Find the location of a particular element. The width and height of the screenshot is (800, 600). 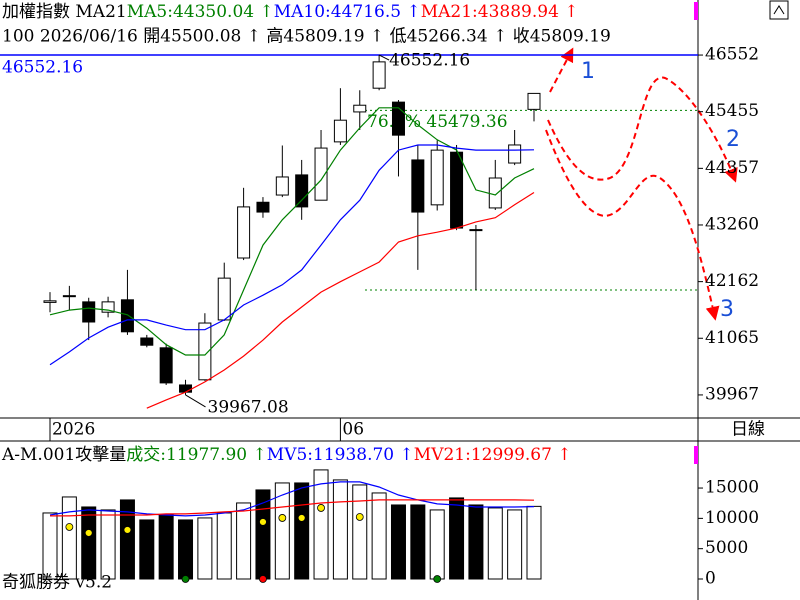

legend-entry: MA10:44716.5 ↑ is located at coordinates (347, 12).